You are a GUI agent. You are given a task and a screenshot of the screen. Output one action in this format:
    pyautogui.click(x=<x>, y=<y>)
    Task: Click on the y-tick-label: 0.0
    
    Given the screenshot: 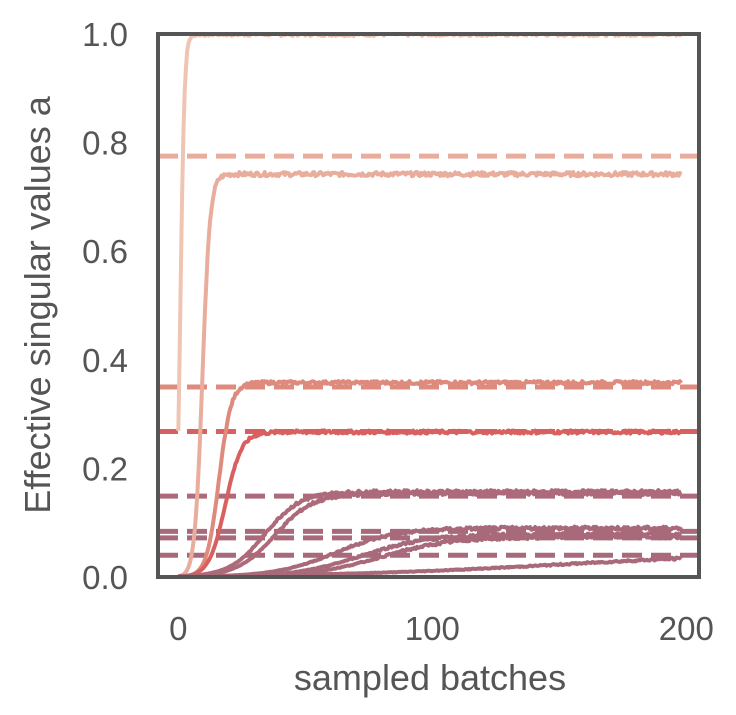 What is the action you would take?
    pyautogui.click(x=105, y=577)
    